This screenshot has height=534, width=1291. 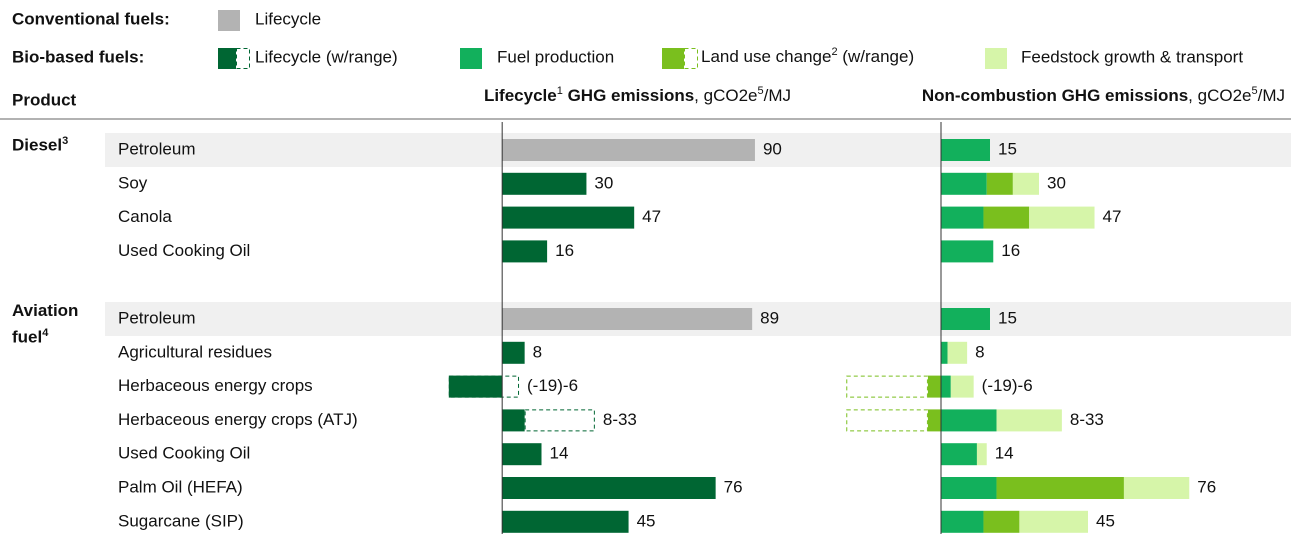 I want to click on legend-label: (w/range), so click(x=876, y=56).